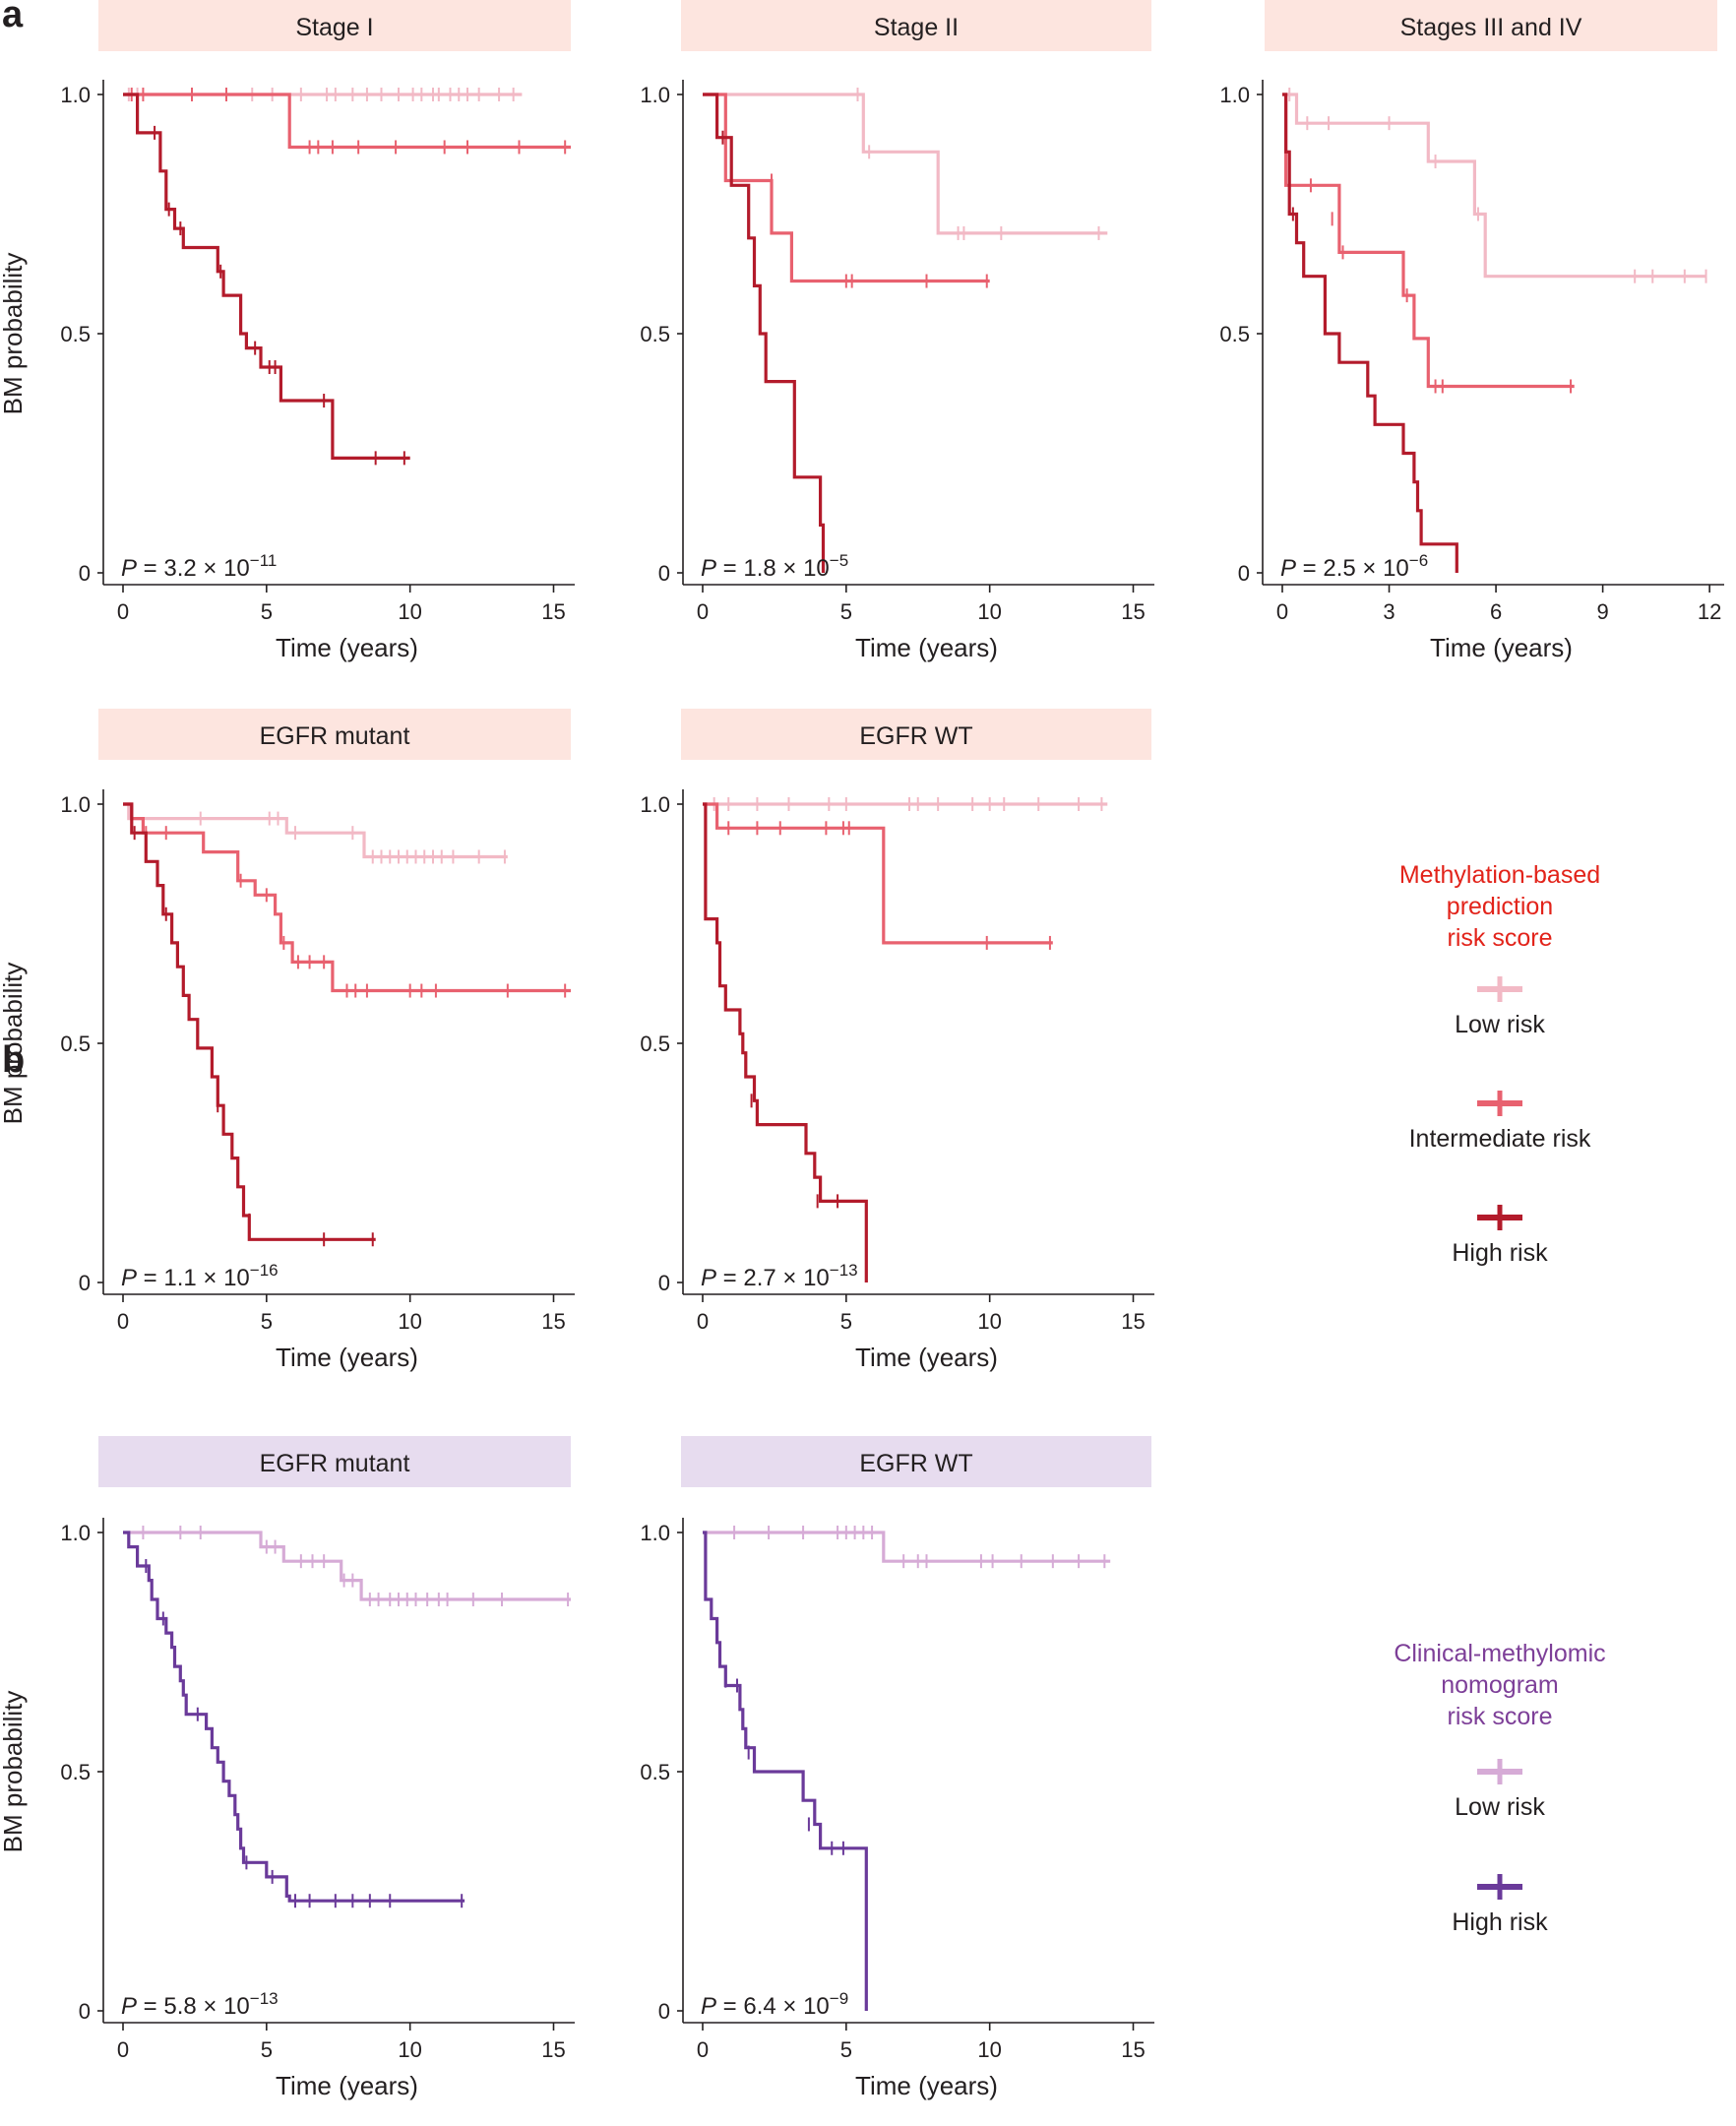 This screenshot has height=2126, width=1736. Describe the element at coordinates (200, 2004) in the screenshot. I see `p-value-label: P = 5.8 × 10−13` at that location.